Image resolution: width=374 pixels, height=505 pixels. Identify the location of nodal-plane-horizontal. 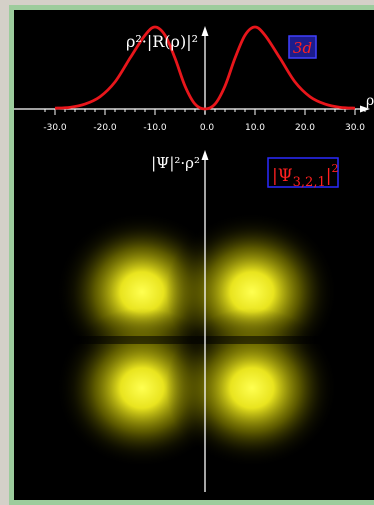
(194, 340).